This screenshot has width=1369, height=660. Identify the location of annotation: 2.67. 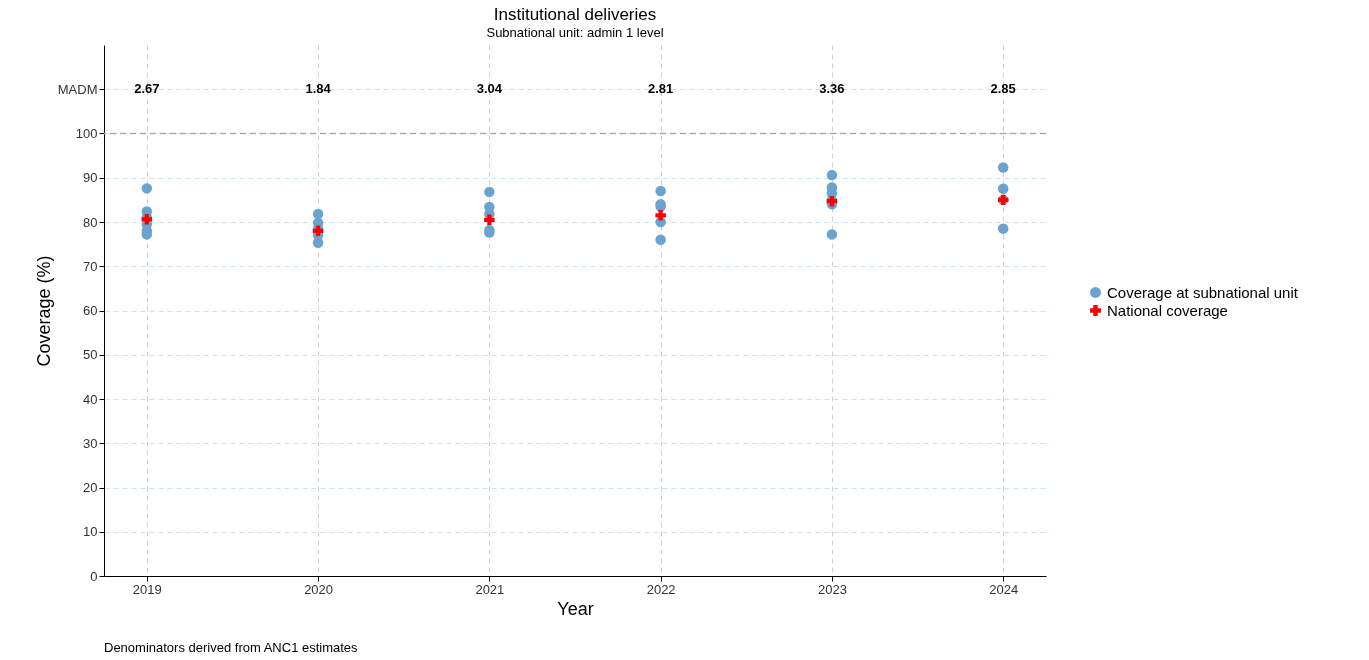
(147, 89).